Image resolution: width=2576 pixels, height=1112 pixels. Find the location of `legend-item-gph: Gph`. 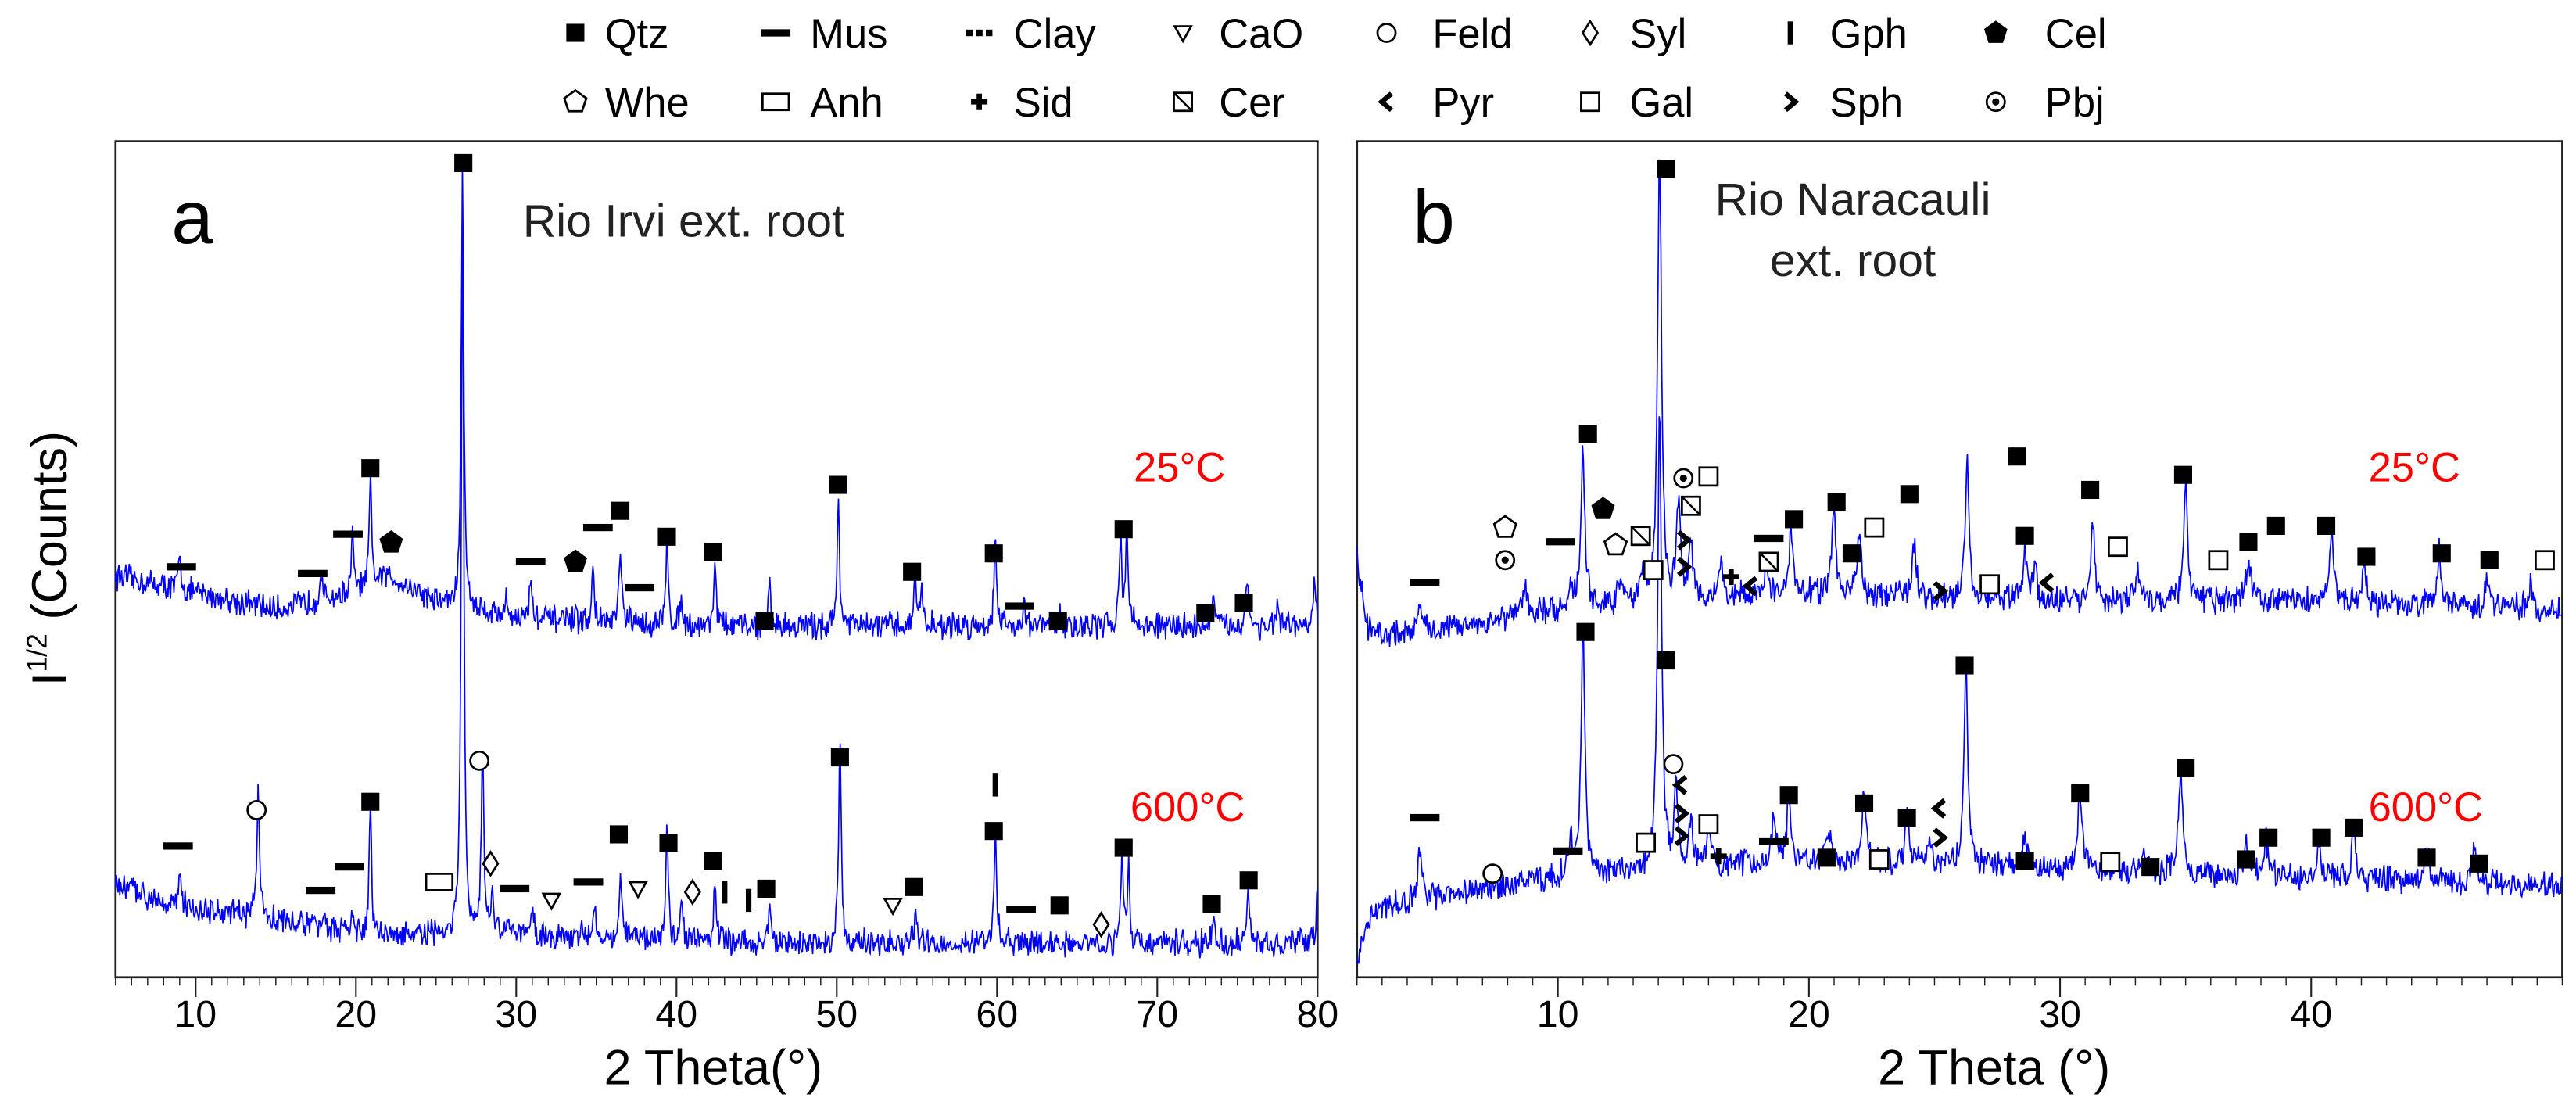

legend-item-gph: Gph is located at coordinates (1848, 34).